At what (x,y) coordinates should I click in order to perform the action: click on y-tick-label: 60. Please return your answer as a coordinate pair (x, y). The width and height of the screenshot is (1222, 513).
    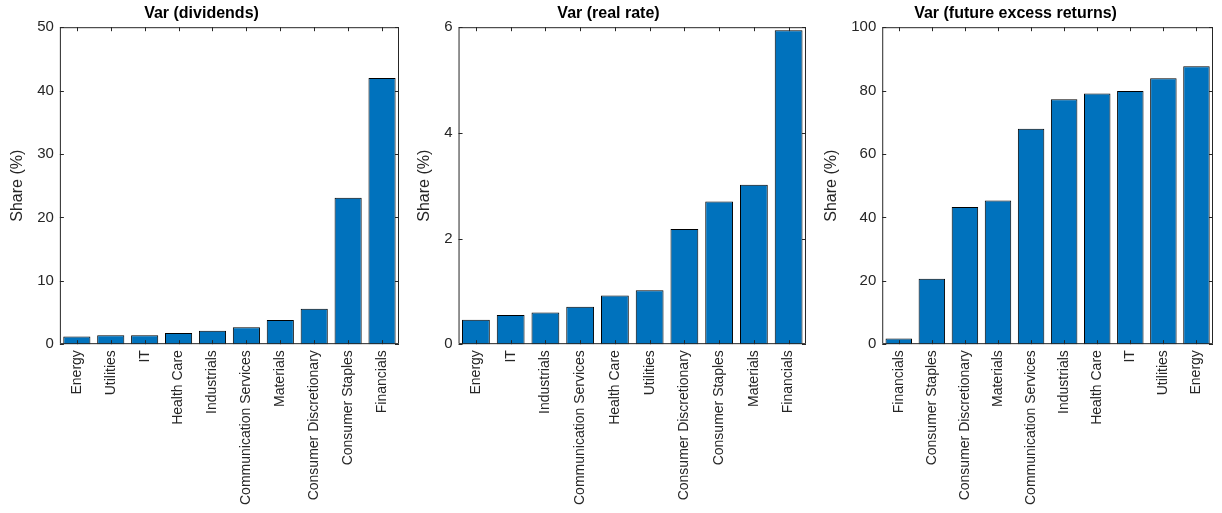
    Looking at the image, I should click on (868, 153).